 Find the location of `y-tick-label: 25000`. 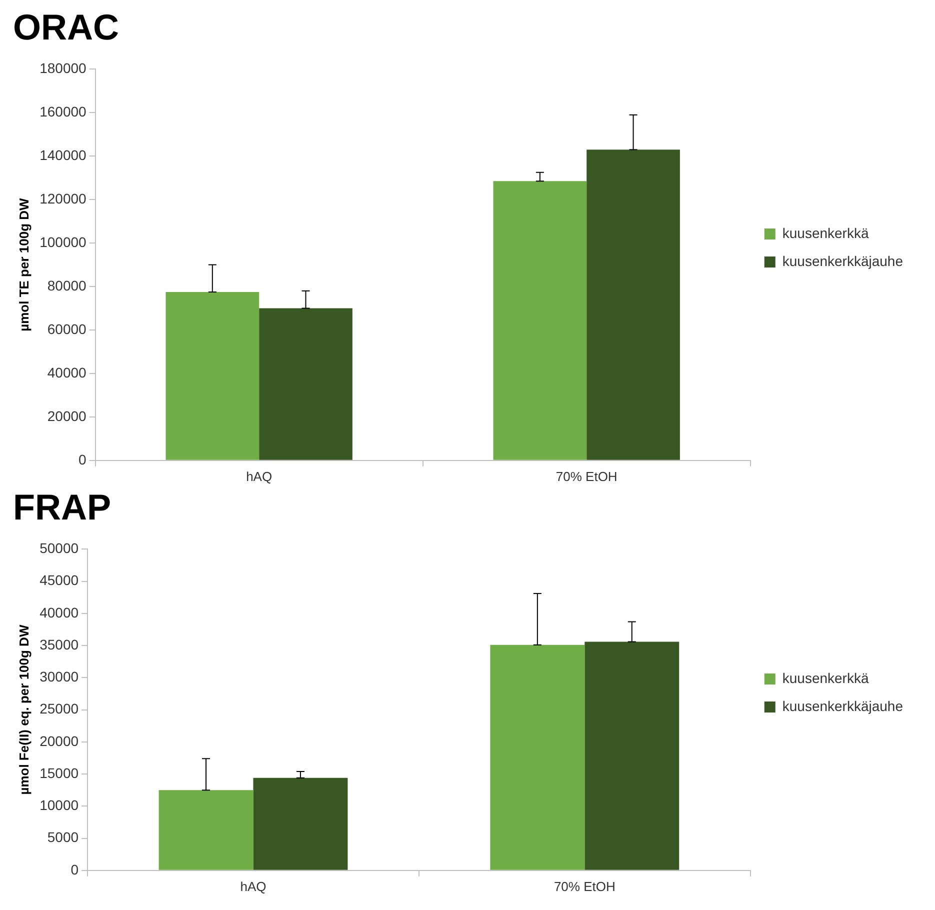

y-tick-label: 25000 is located at coordinates (59, 708).